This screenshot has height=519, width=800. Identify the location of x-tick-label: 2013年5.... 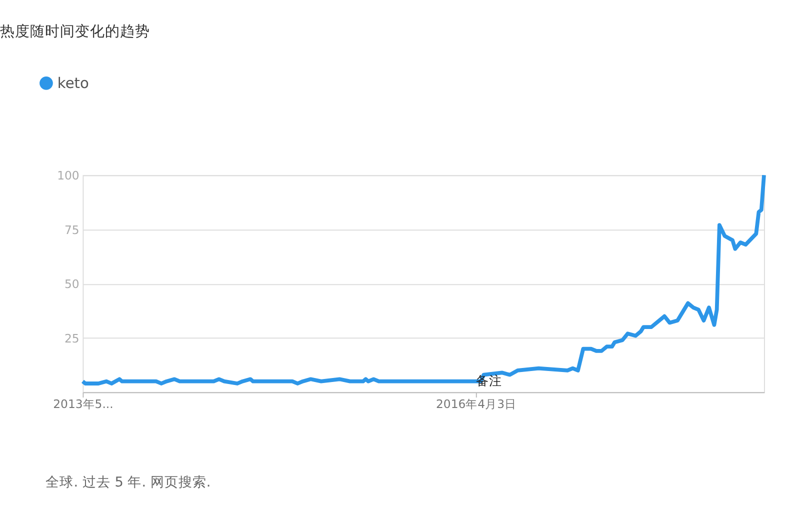
(83, 404).